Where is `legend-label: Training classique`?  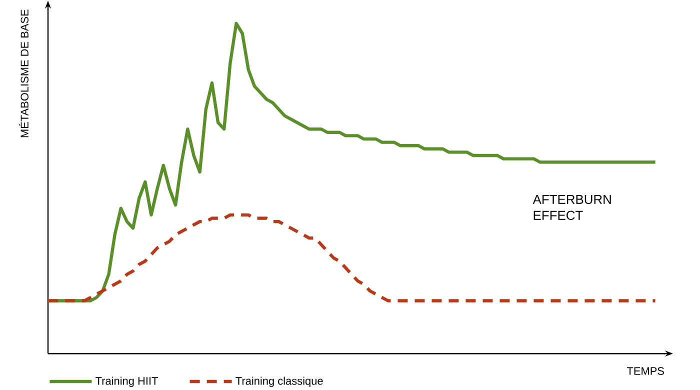 legend-label: Training classique is located at coordinates (279, 381).